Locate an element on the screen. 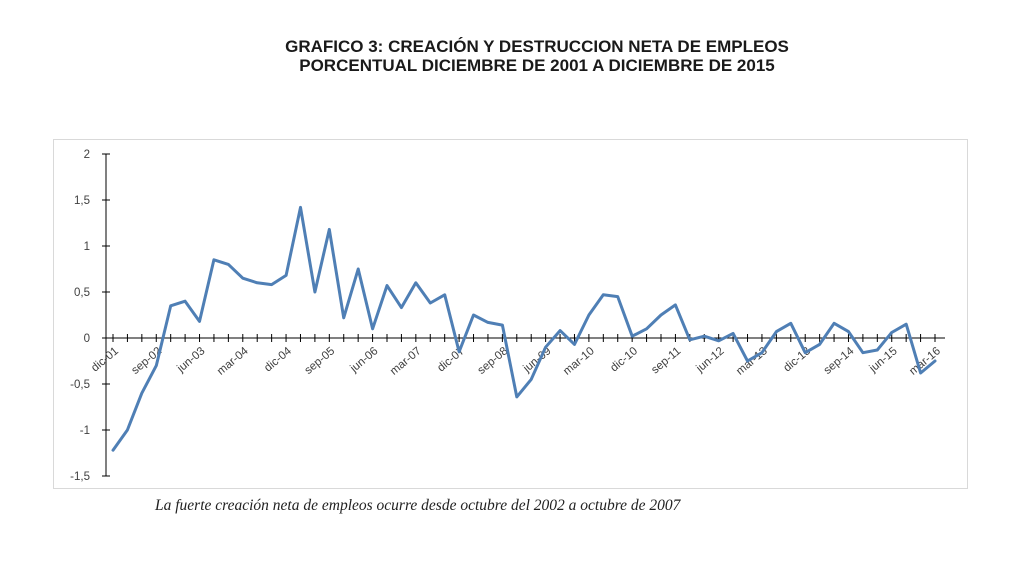 The height and width of the screenshot is (576, 1024). x-tick-label: dic-07 is located at coordinates (451, 359).